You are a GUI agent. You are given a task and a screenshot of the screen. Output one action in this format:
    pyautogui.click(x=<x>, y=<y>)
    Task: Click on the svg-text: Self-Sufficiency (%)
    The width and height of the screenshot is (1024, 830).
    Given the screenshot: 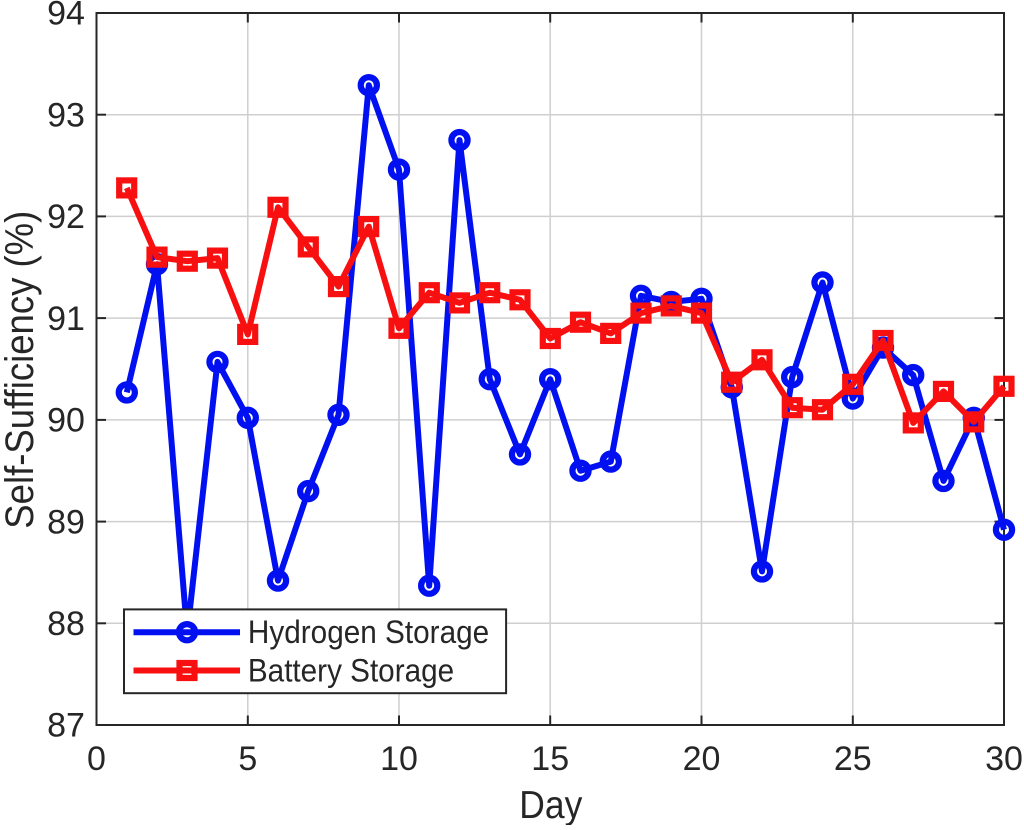 What is the action you would take?
    pyautogui.click(x=21, y=370)
    